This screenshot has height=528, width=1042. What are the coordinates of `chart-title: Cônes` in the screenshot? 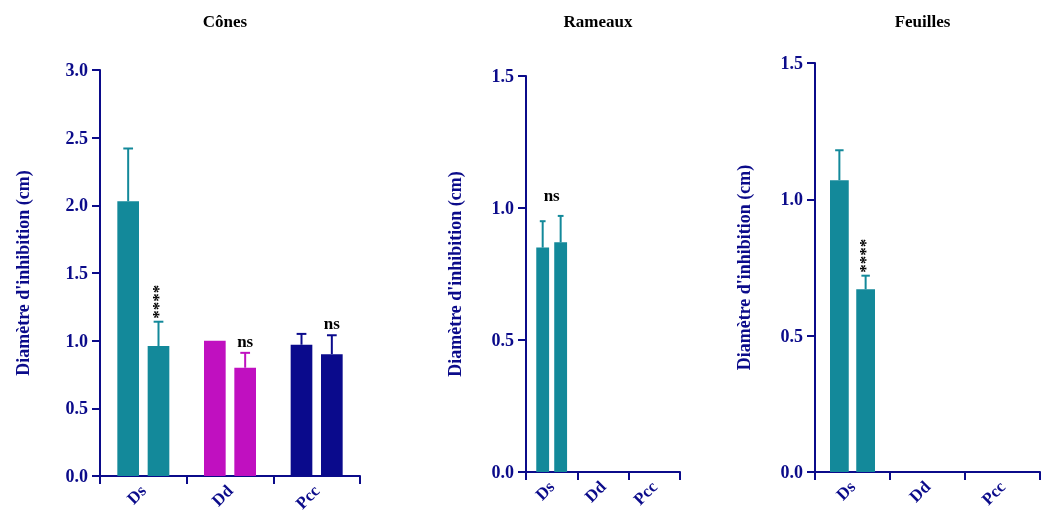 It's located at (225, 21).